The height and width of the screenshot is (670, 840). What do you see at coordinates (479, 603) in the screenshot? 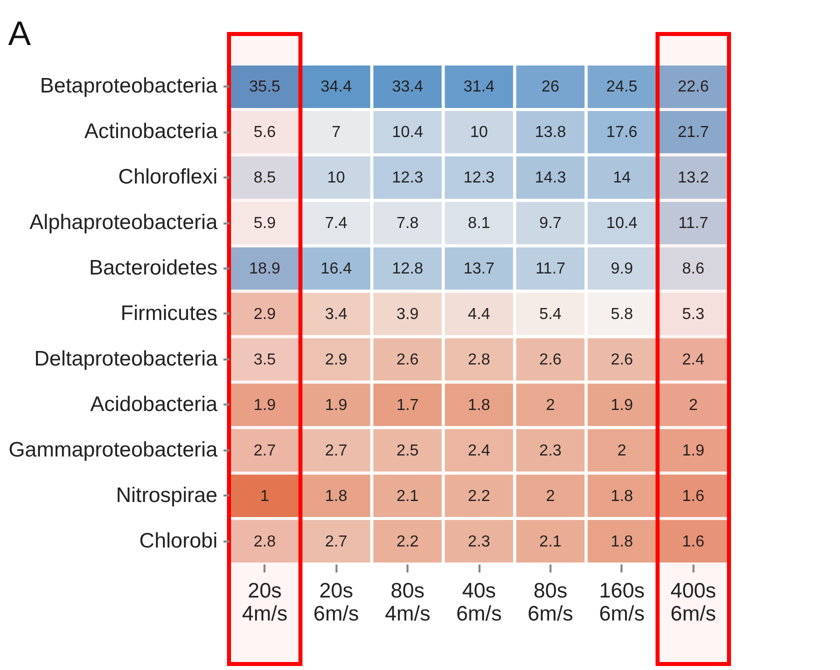
I see `x-tick-label: 40s 6m/s` at bounding box center [479, 603].